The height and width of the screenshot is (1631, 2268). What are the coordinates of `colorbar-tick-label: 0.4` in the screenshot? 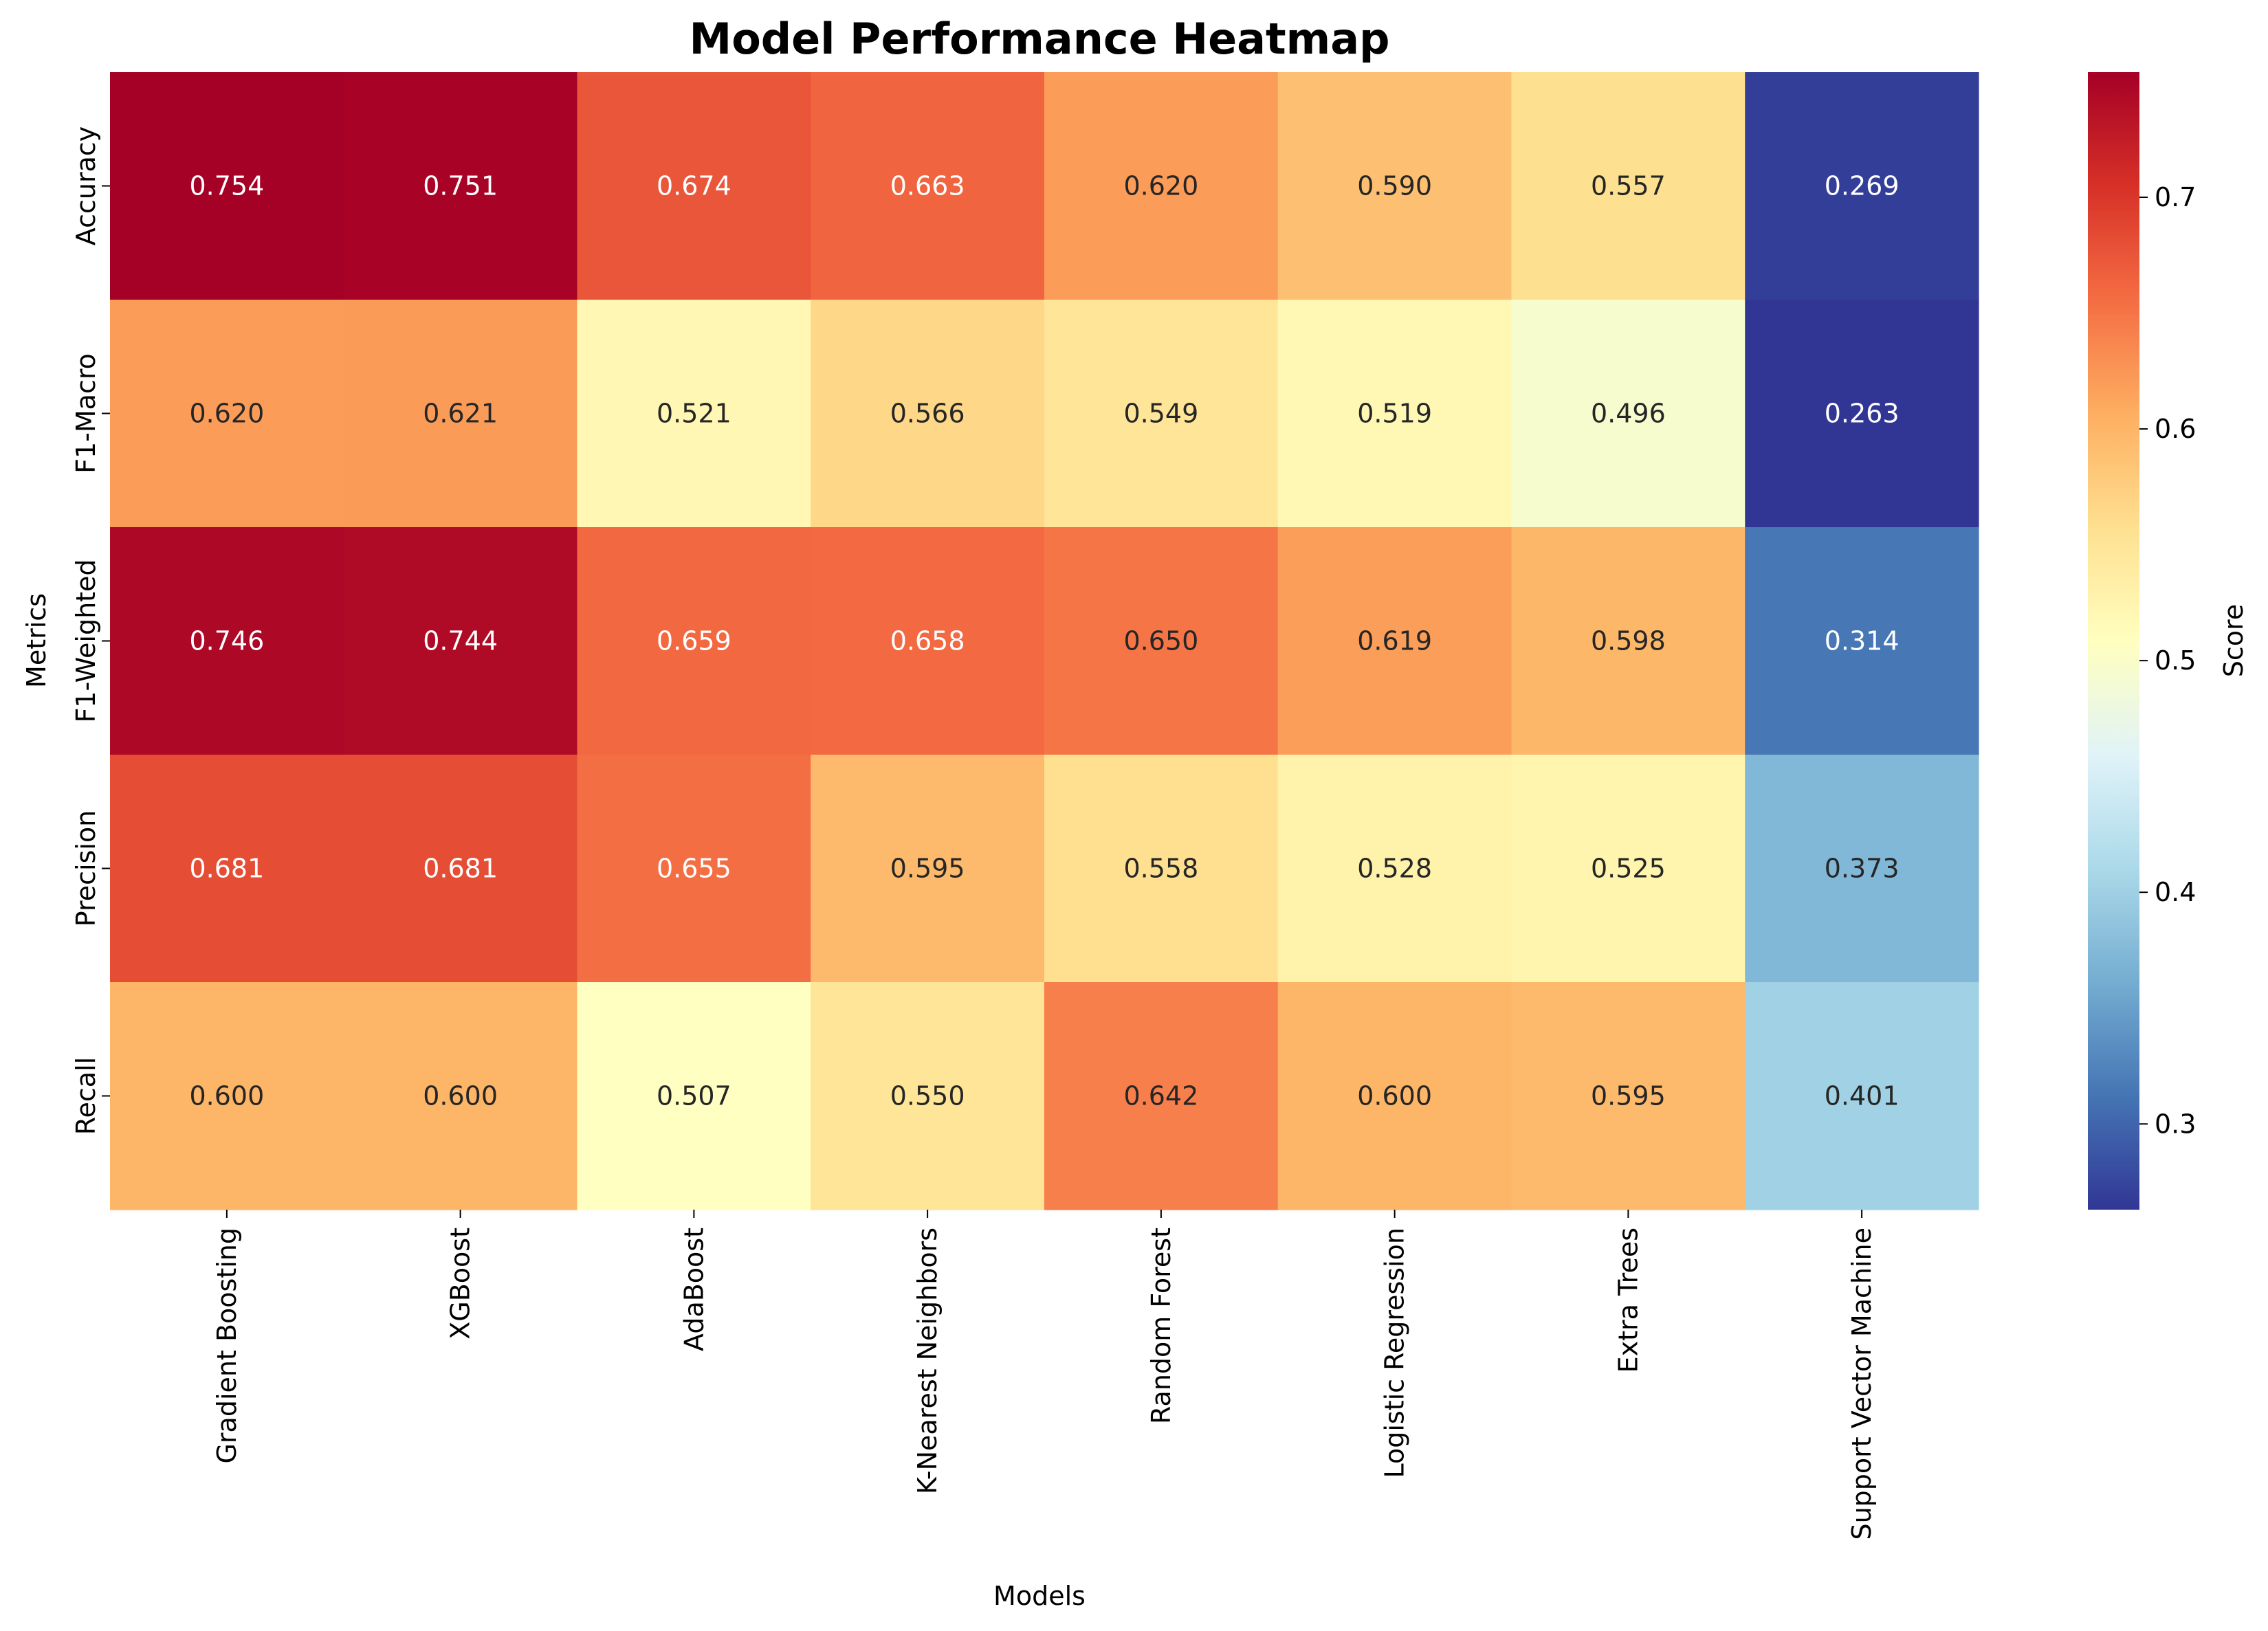 It's located at (2175, 892).